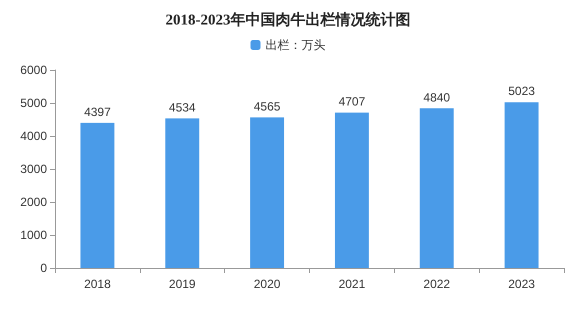 The image size is (576, 326). I want to click on x-tick-label: 2023, so click(522, 284).